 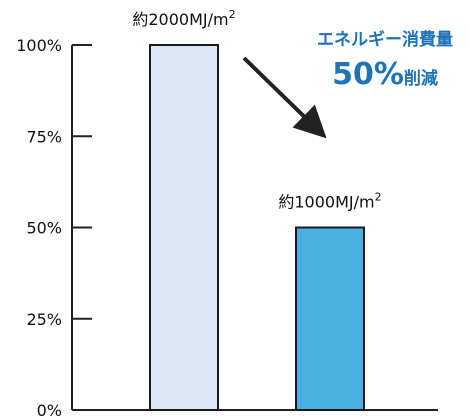 What do you see at coordinates (44, 319) in the screenshot?
I see `y-tick-label: 25%` at bounding box center [44, 319].